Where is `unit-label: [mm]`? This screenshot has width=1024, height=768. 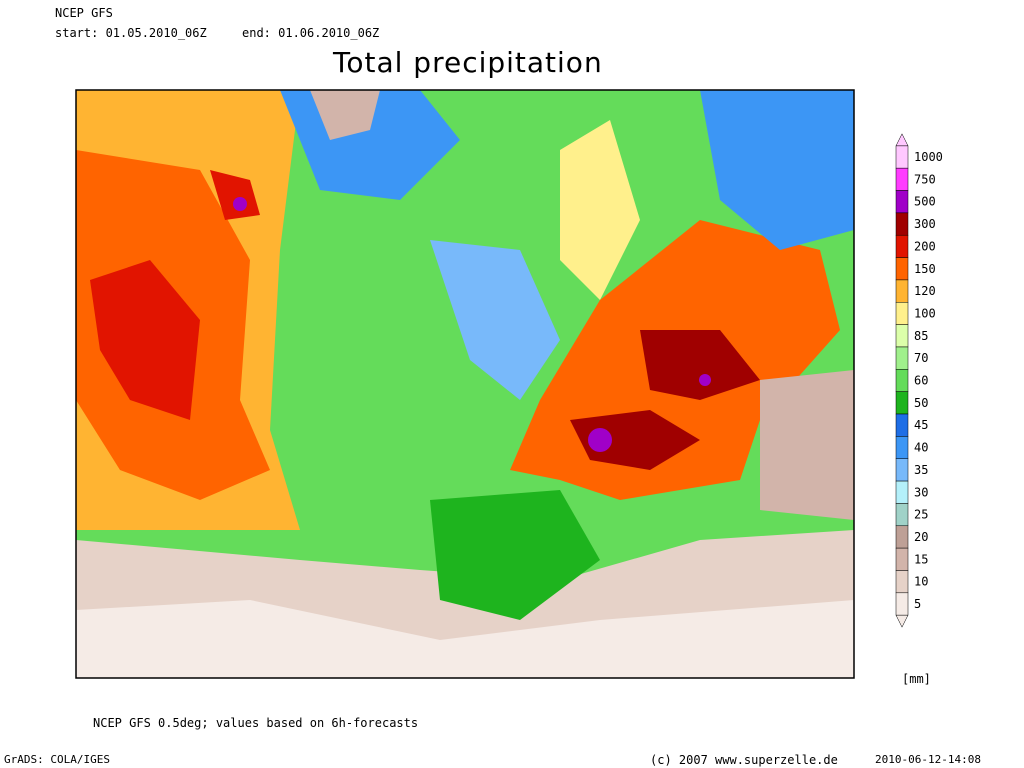
unit-label: [mm] is located at coordinates (916, 679).